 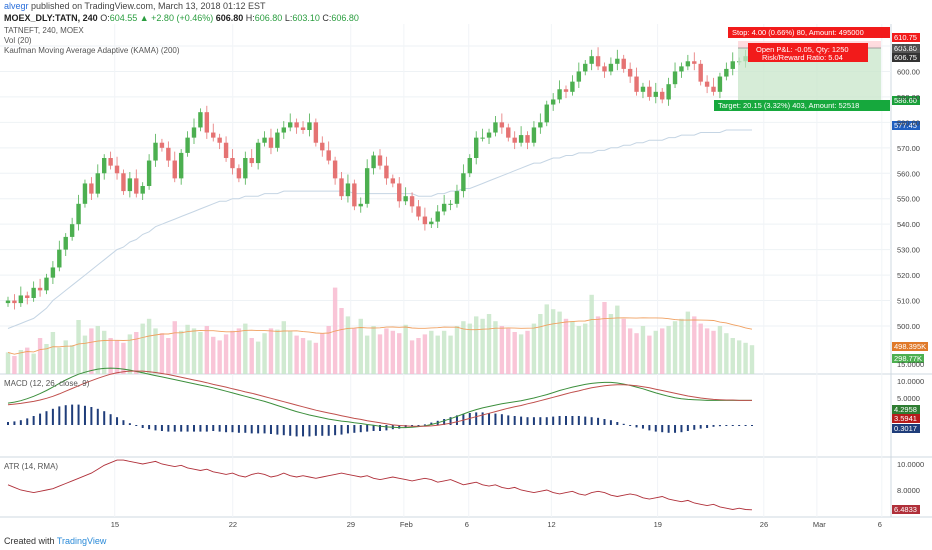 What do you see at coordinates (345, 18) in the screenshot?
I see `close-value: 606.80` at bounding box center [345, 18].